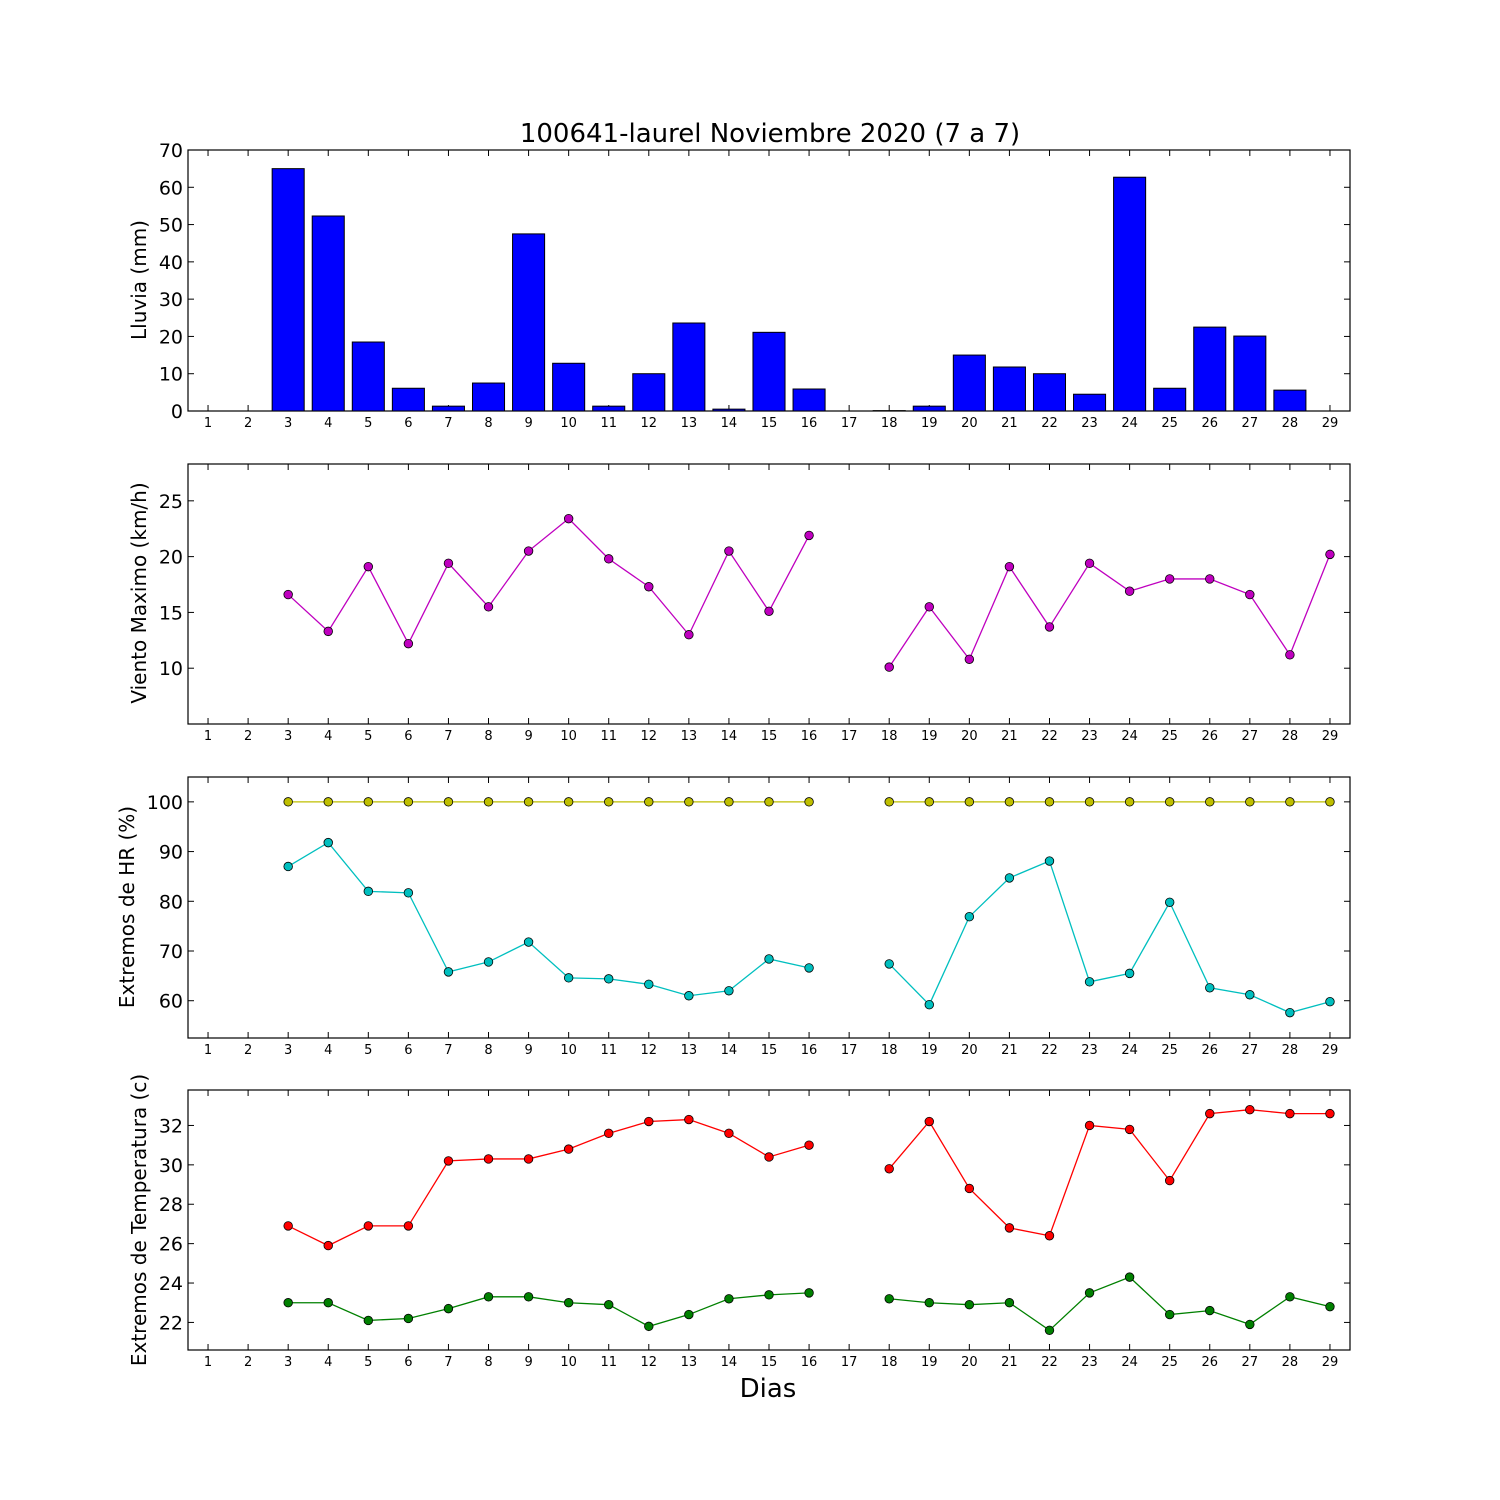 The image size is (1500, 1500). Describe the element at coordinates (448, 423) in the screenshot. I see `x-tick-label: 7` at that location.